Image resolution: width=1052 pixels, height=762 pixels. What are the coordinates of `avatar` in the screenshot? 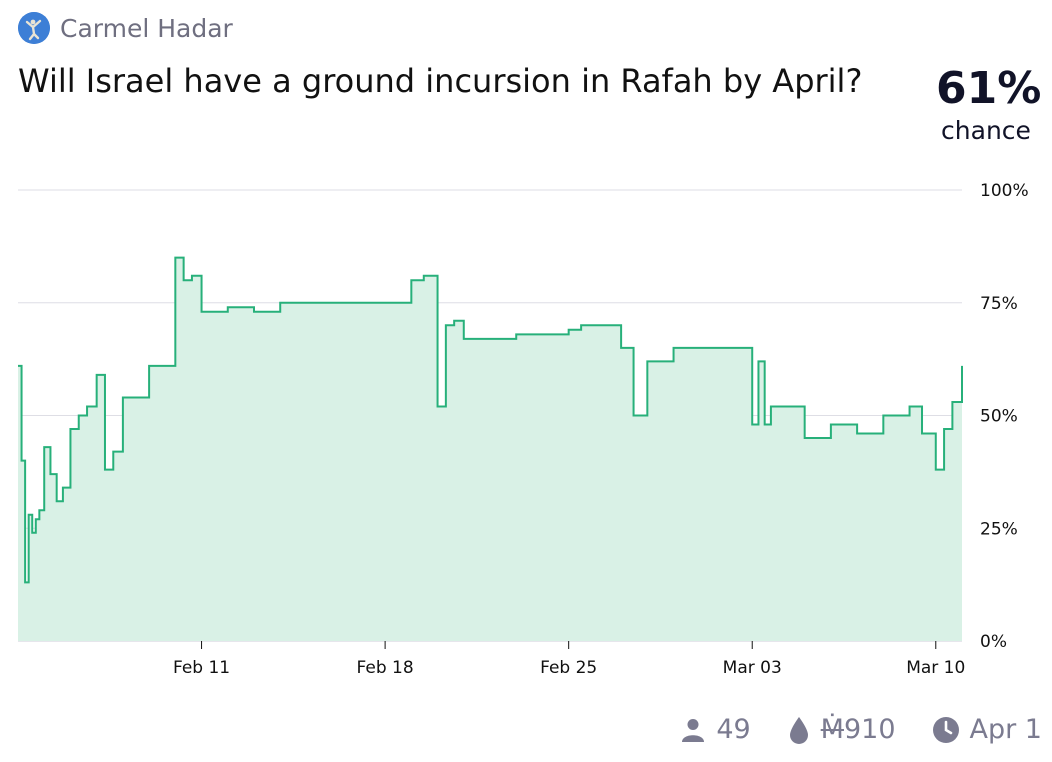 It's located at (34, 28).